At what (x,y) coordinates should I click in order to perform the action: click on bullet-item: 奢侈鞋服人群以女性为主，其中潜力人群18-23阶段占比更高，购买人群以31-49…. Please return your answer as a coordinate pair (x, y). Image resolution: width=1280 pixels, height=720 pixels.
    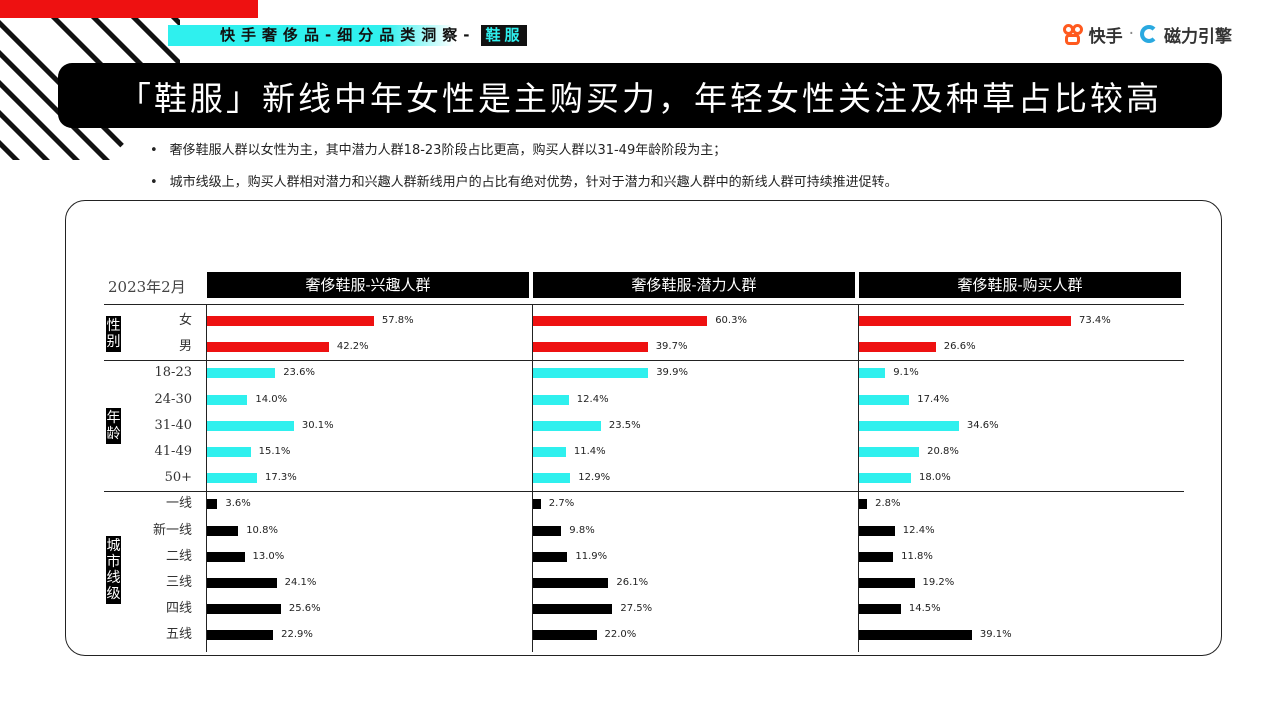
    Looking at the image, I should click on (524, 151).